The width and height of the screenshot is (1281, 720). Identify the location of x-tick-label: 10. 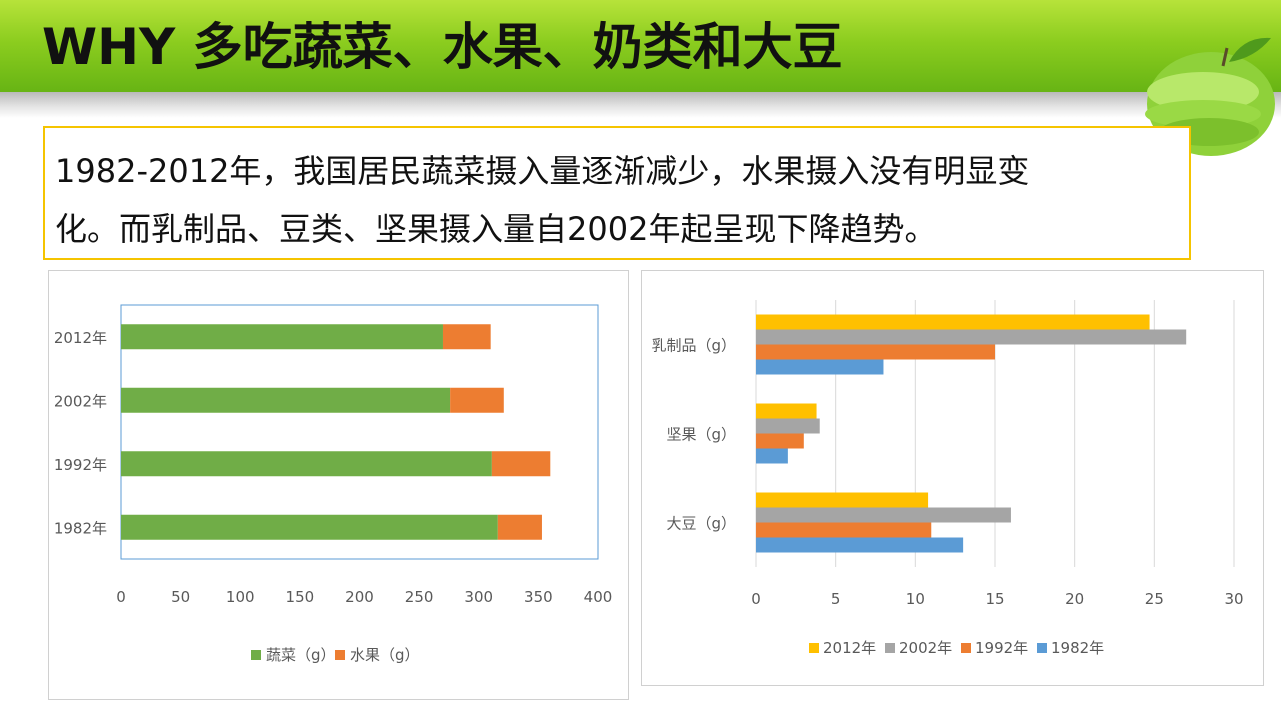
(915, 599).